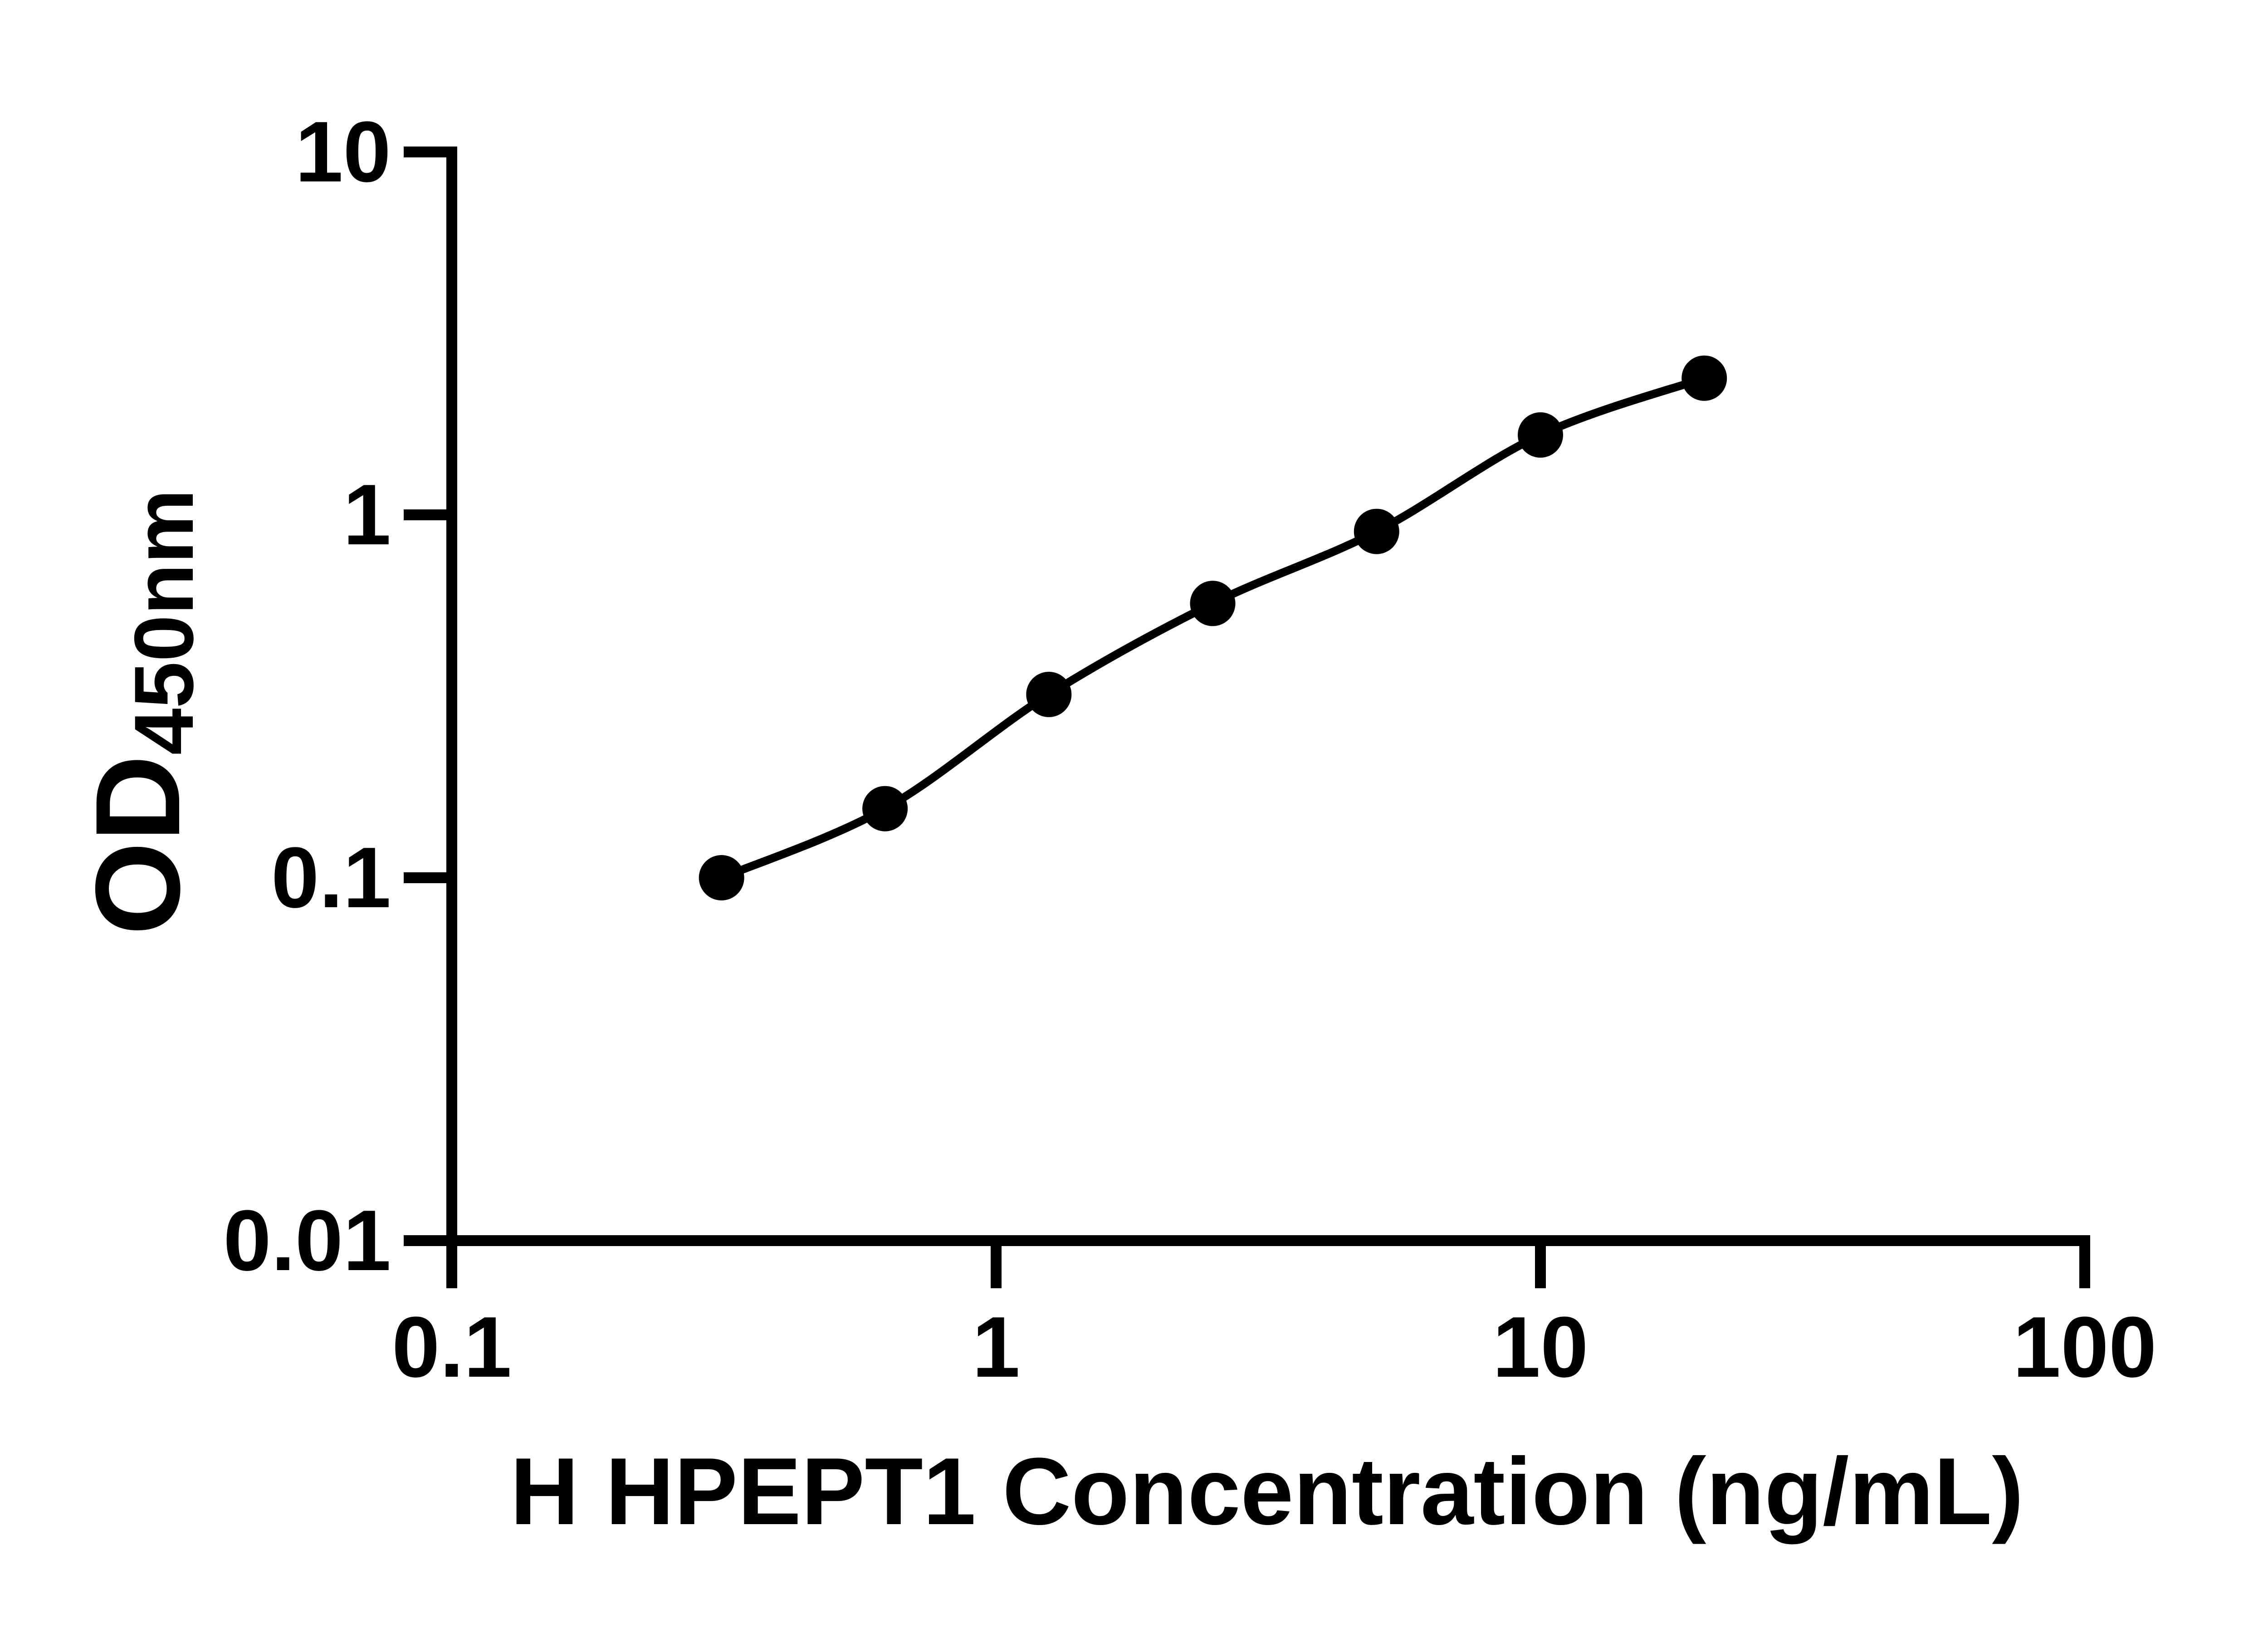 This screenshot has width=2268, height=1633. Describe the element at coordinates (1247, 1261) in the screenshot. I see `x-axis-line` at that location.